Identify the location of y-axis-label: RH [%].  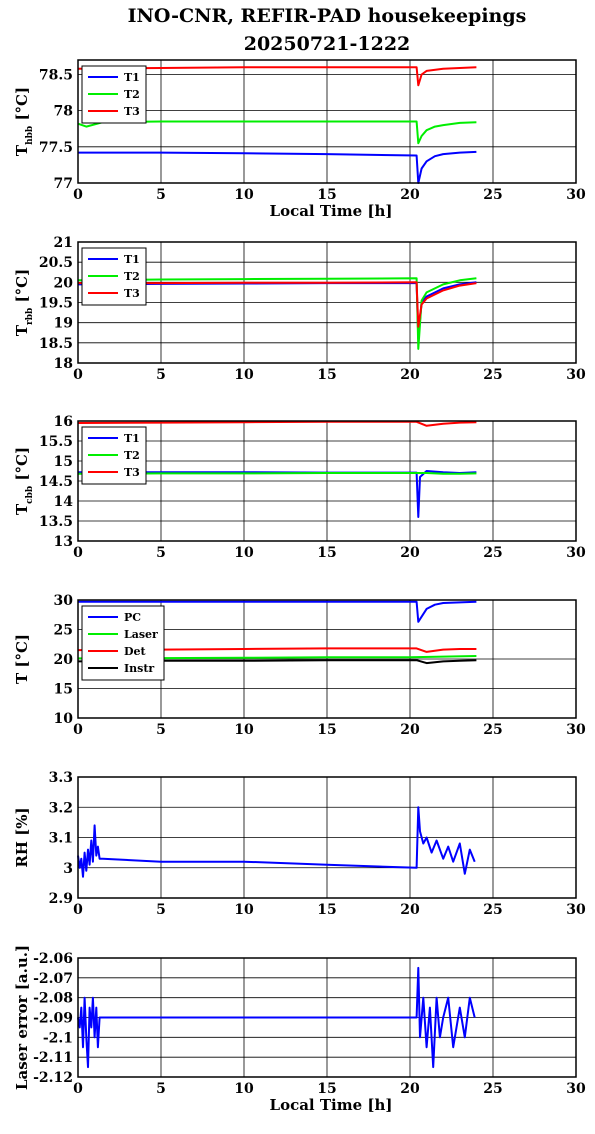
(22, 837).